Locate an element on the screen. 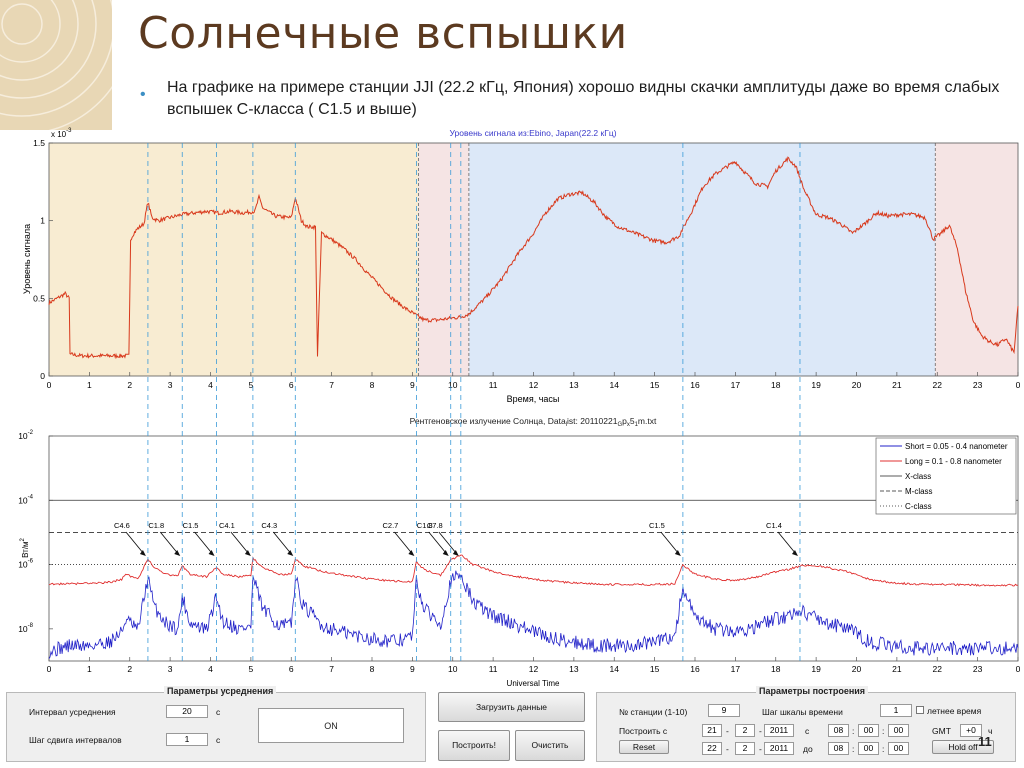 This screenshot has height=768, width=1024. top-x-tick-label: 22 is located at coordinates (938, 385).